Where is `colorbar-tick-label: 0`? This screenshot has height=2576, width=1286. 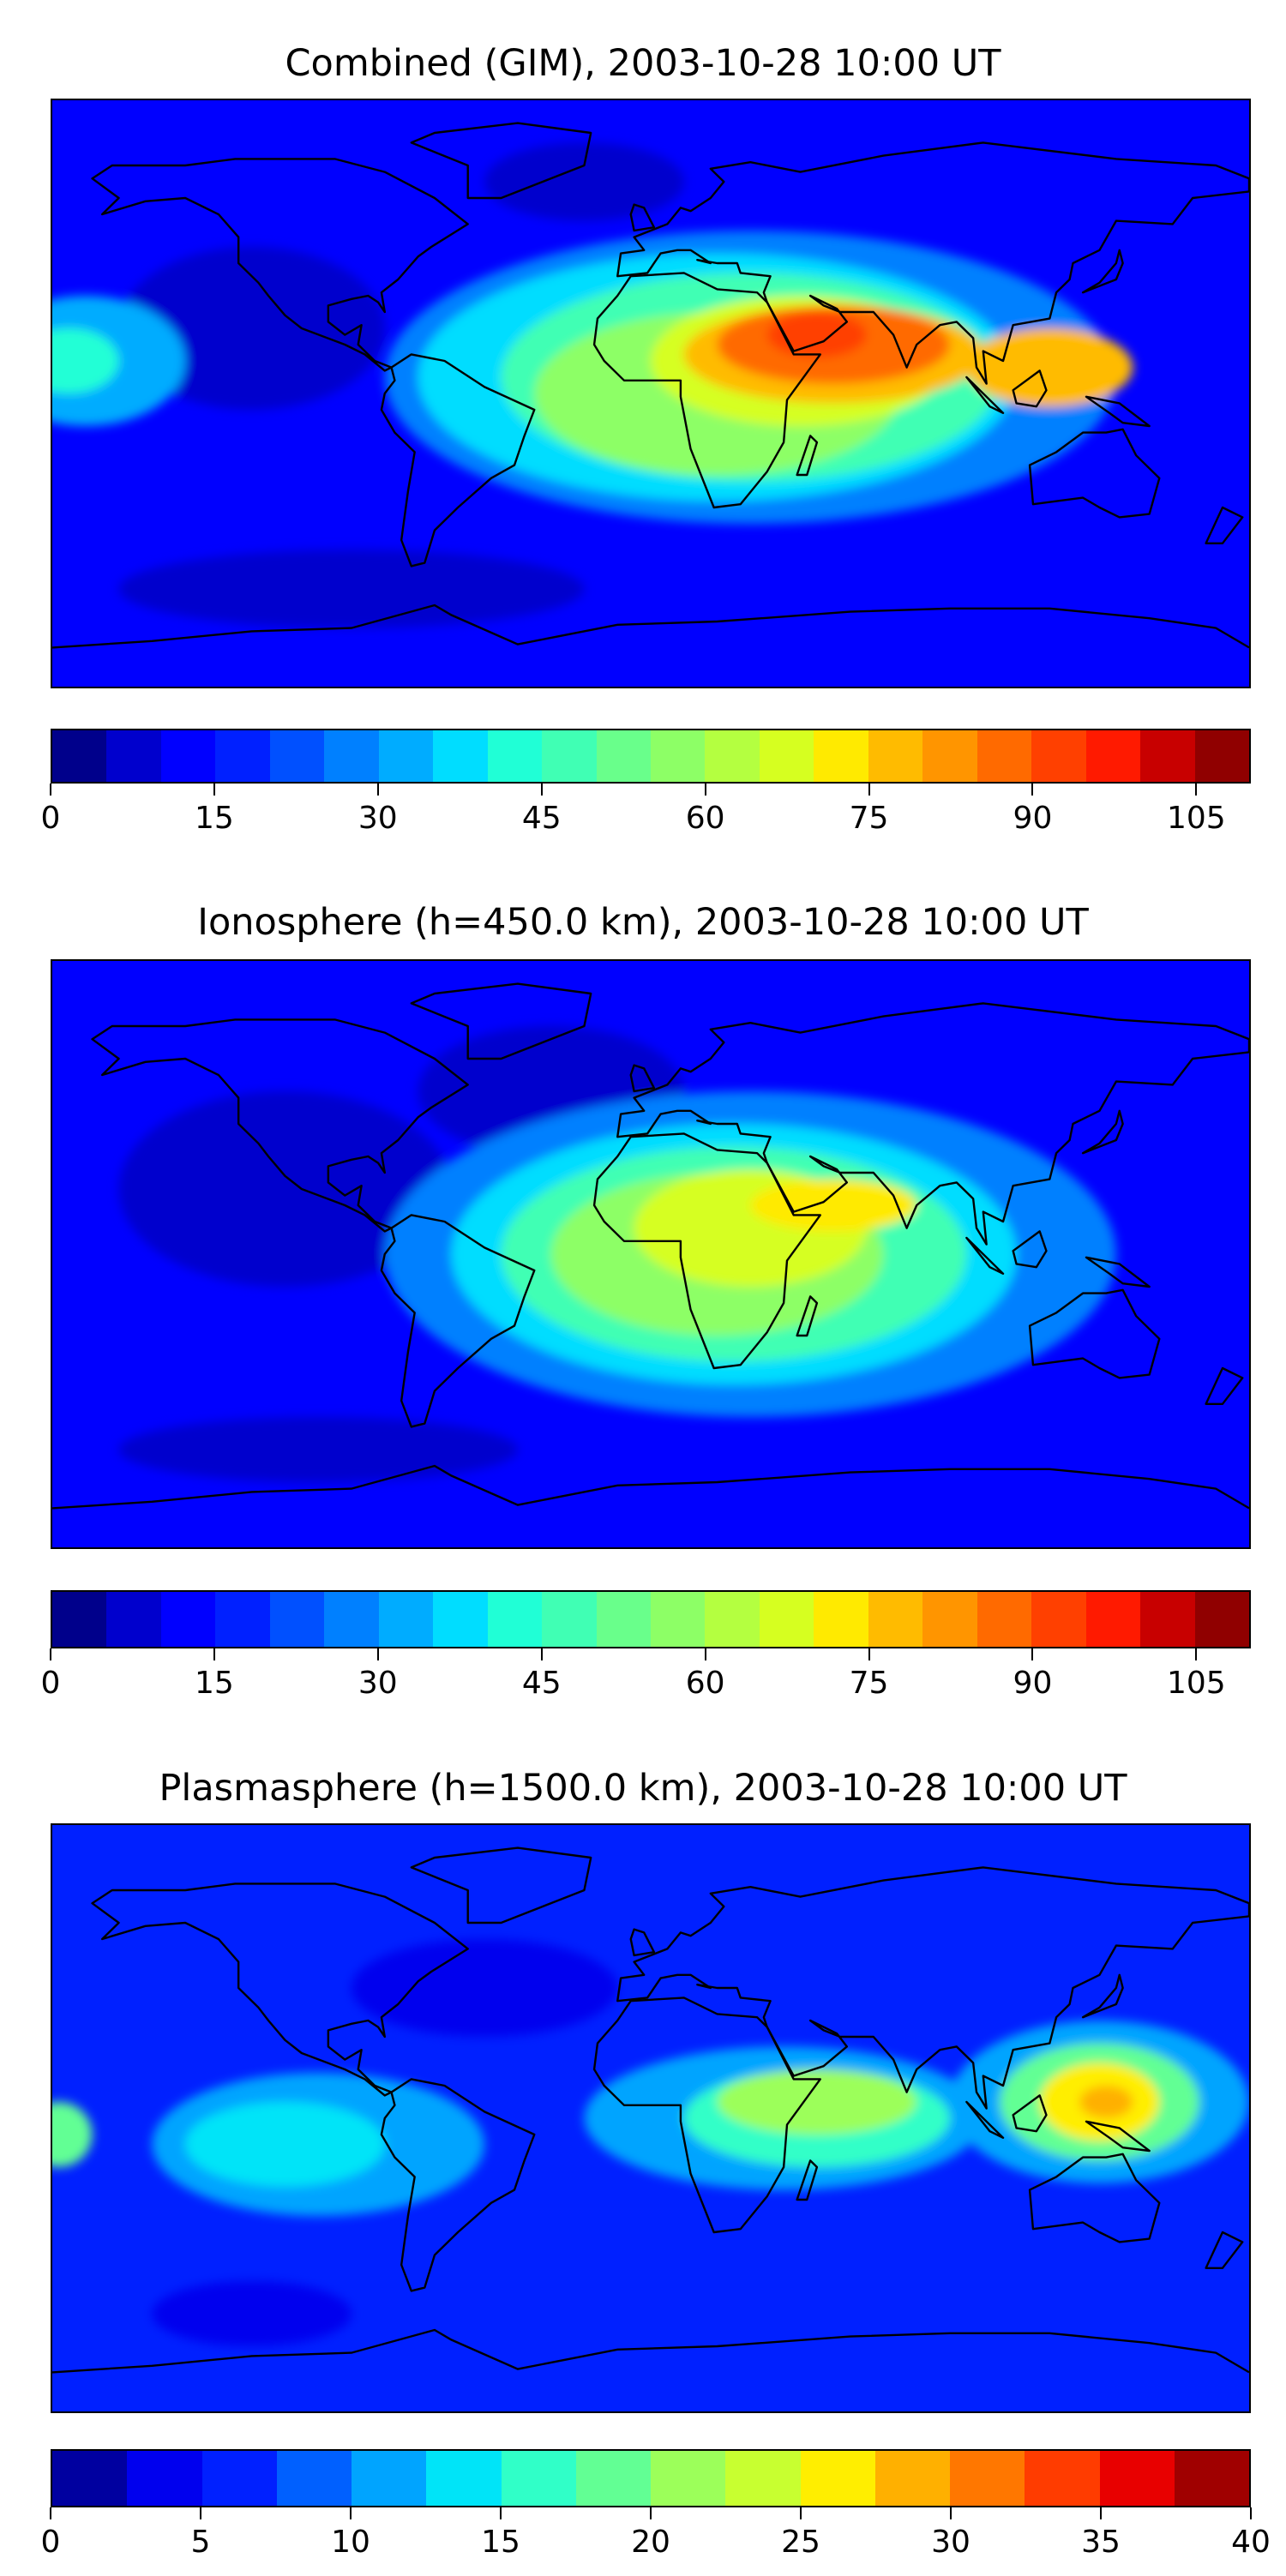
colorbar-tick-label: 0 is located at coordinates (50, 1683).